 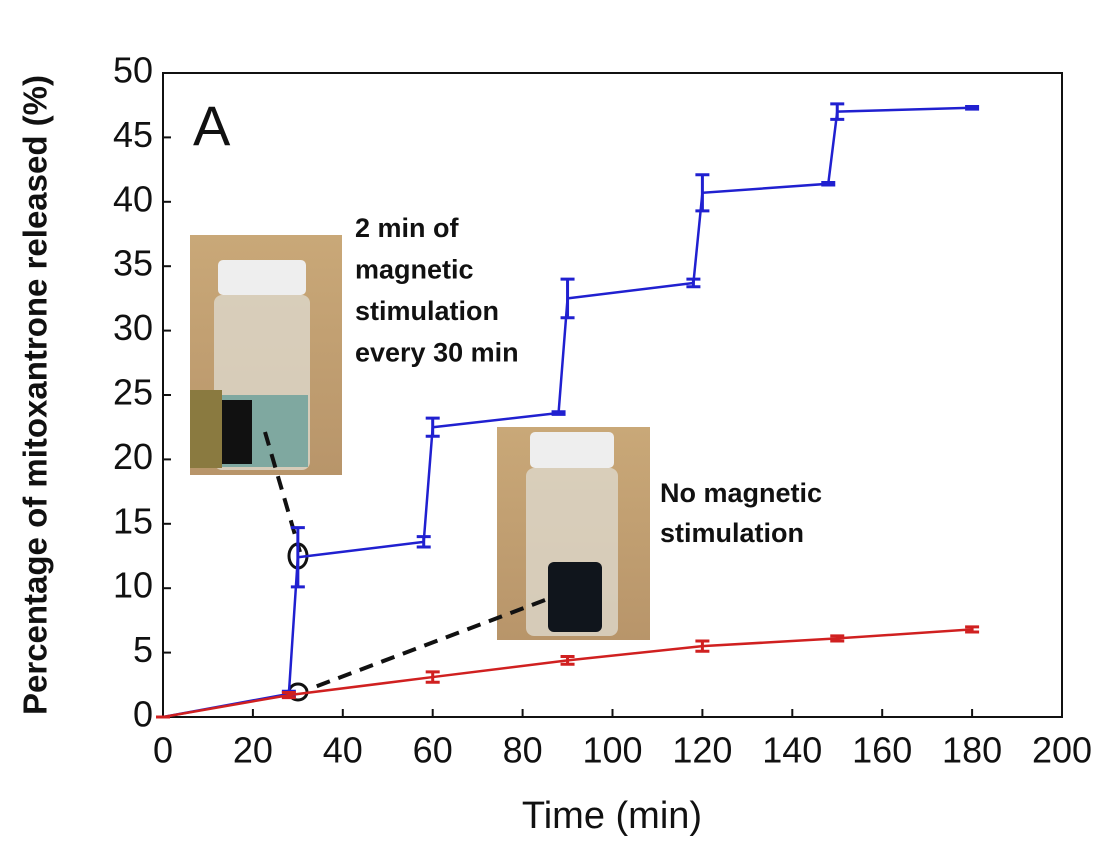 I want to click on annotation: every 30 min, so click(x=437, y=353).